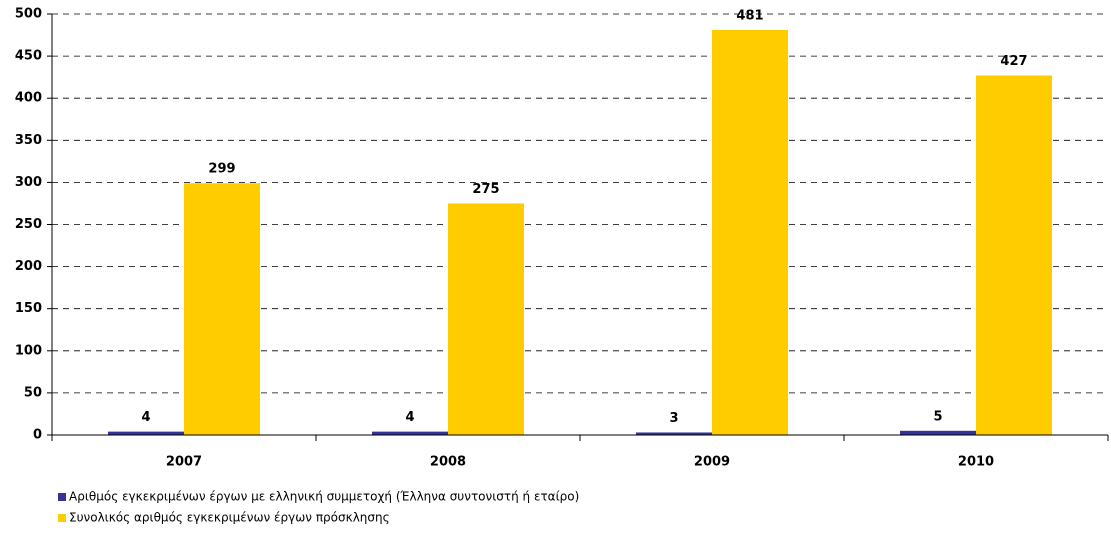 The image size is (1111, 538). I want to click on x-tick-label: 2009, so click(712, 462).